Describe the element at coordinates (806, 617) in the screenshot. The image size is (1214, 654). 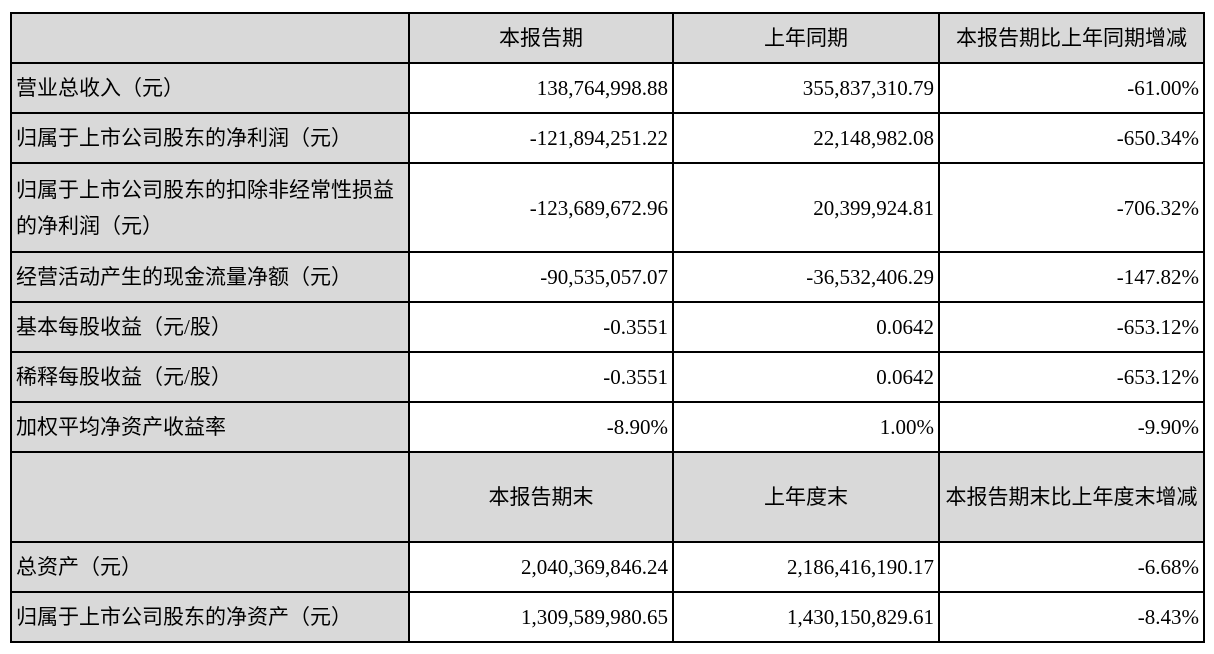
I see `prior-value: 1,430,150,829.61` at that location.